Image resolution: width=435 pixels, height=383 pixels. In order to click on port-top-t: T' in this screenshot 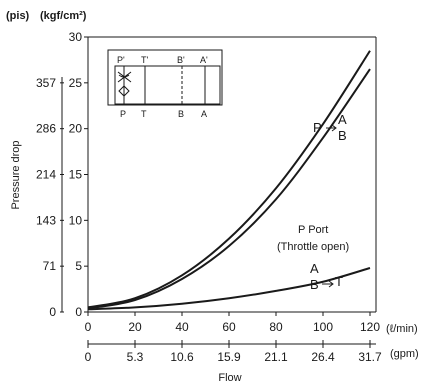, I will do `click(144, 60)`.